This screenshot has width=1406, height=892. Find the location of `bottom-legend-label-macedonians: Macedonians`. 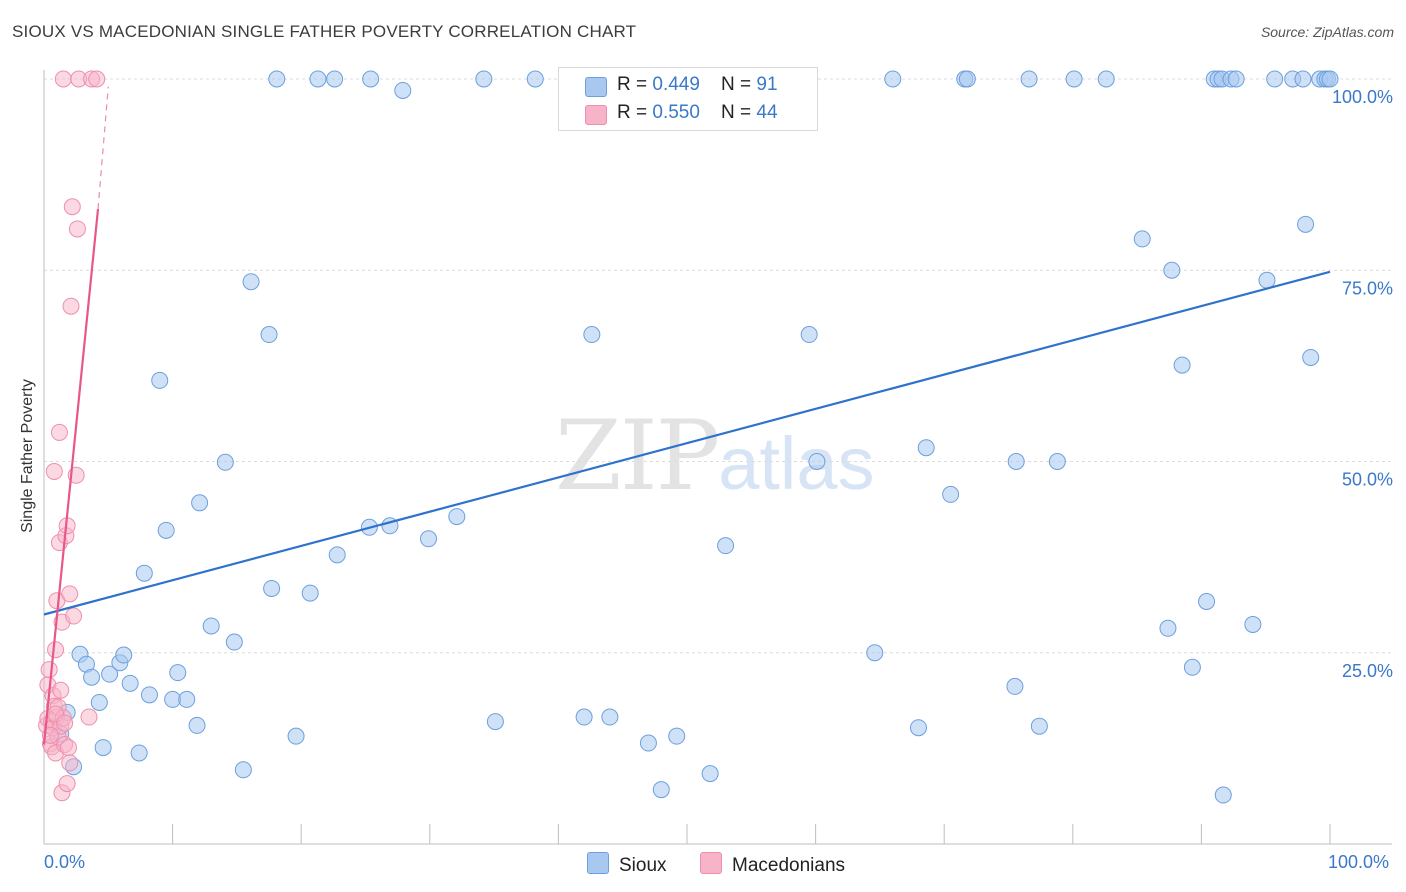

bottom-legend-label-macedonians: Macedonians is located at coordinates (789, 865).